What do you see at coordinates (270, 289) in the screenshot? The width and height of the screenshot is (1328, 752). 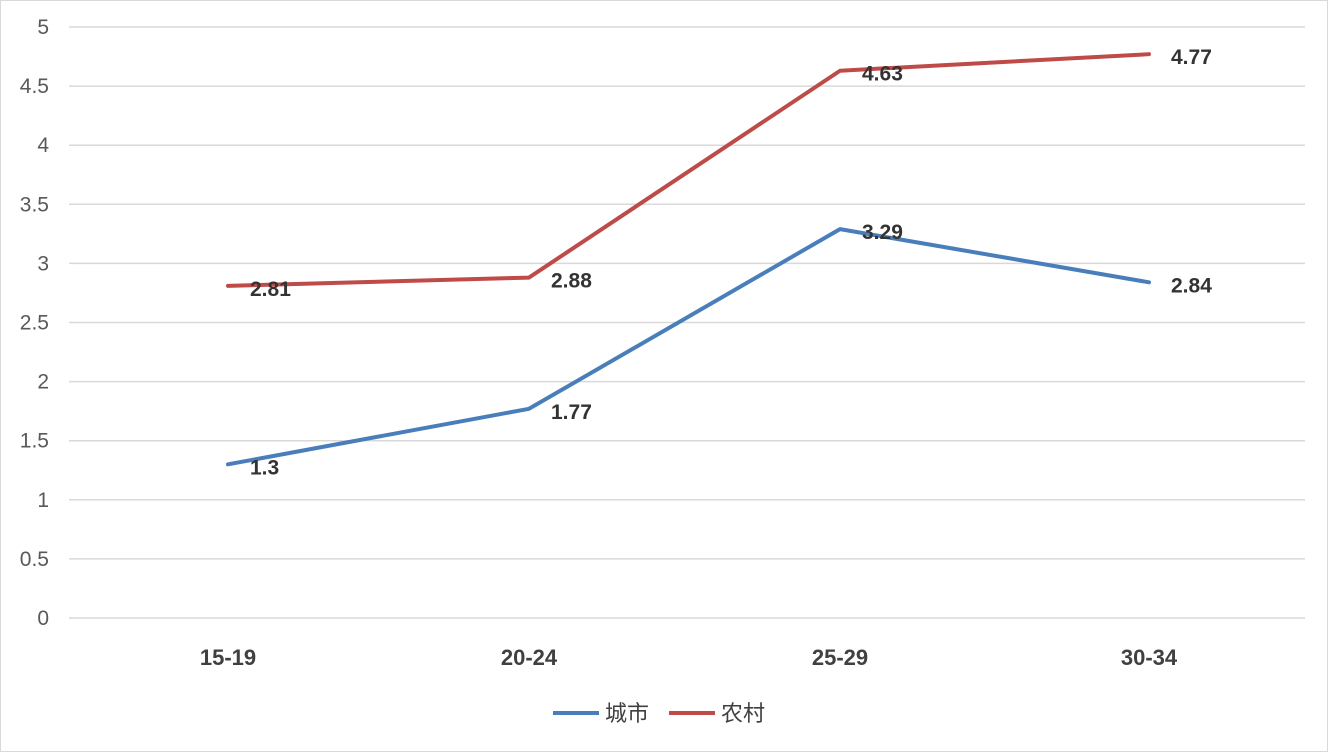 I see `data-label: 2.81` at bounding box center [270, 289].